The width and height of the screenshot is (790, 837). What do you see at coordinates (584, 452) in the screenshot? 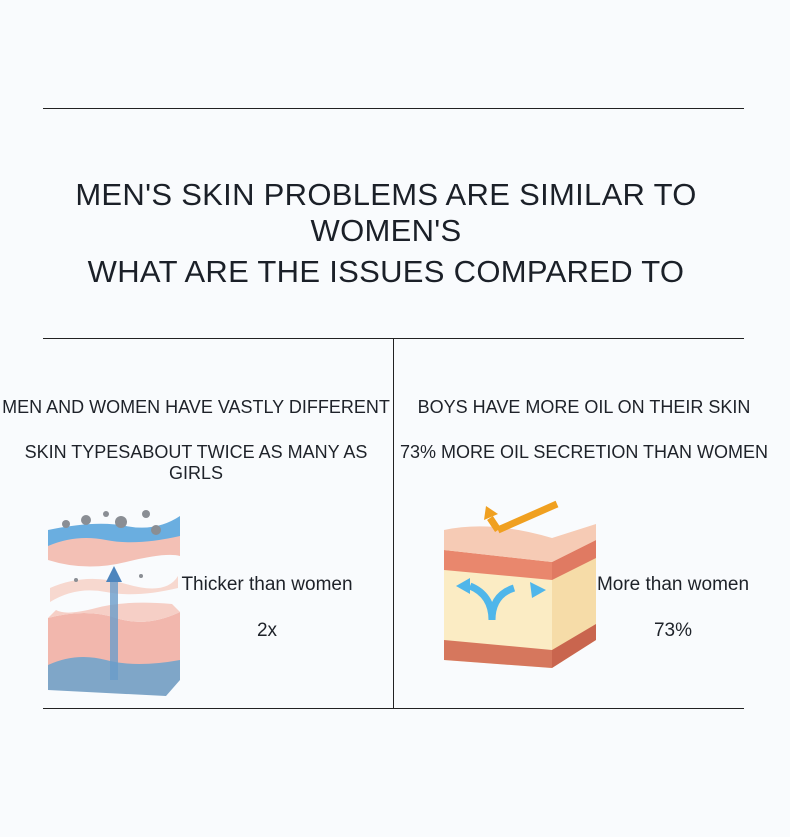
I see `right-text-line-2: 73% MORE OIL SECRETION THAN WOMEN` at bounding box center [584, 452].